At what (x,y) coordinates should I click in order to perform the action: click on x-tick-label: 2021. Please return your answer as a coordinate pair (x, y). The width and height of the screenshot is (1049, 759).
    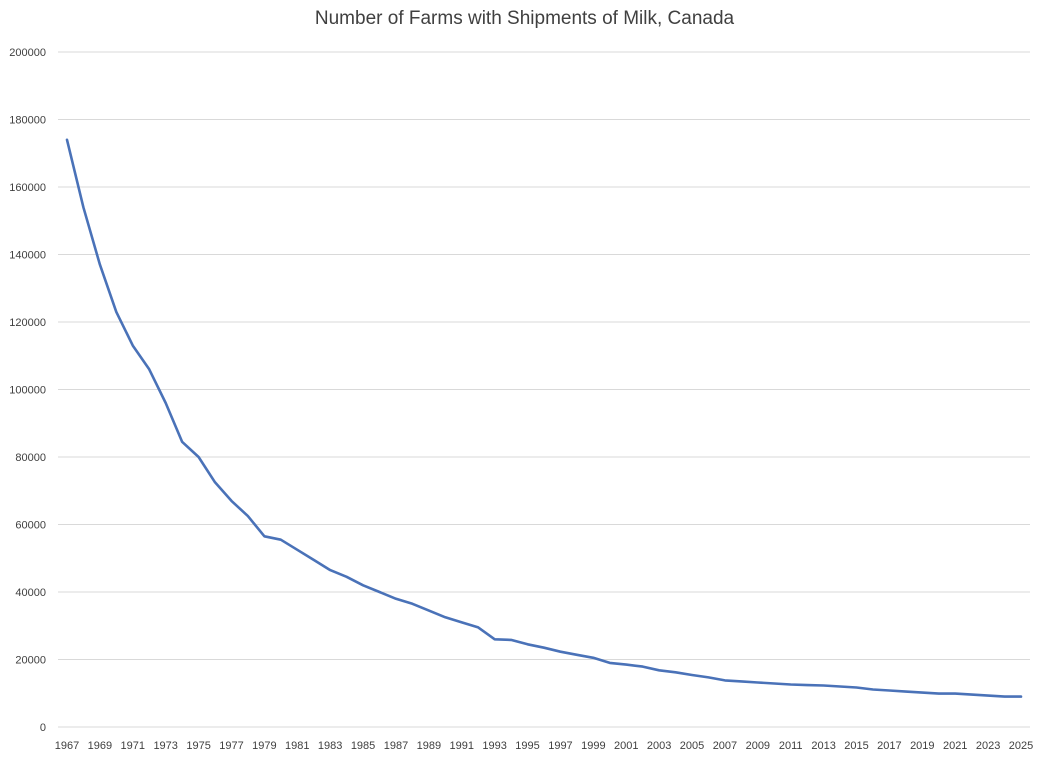
    Looking at the image, I should click on (955, 746).